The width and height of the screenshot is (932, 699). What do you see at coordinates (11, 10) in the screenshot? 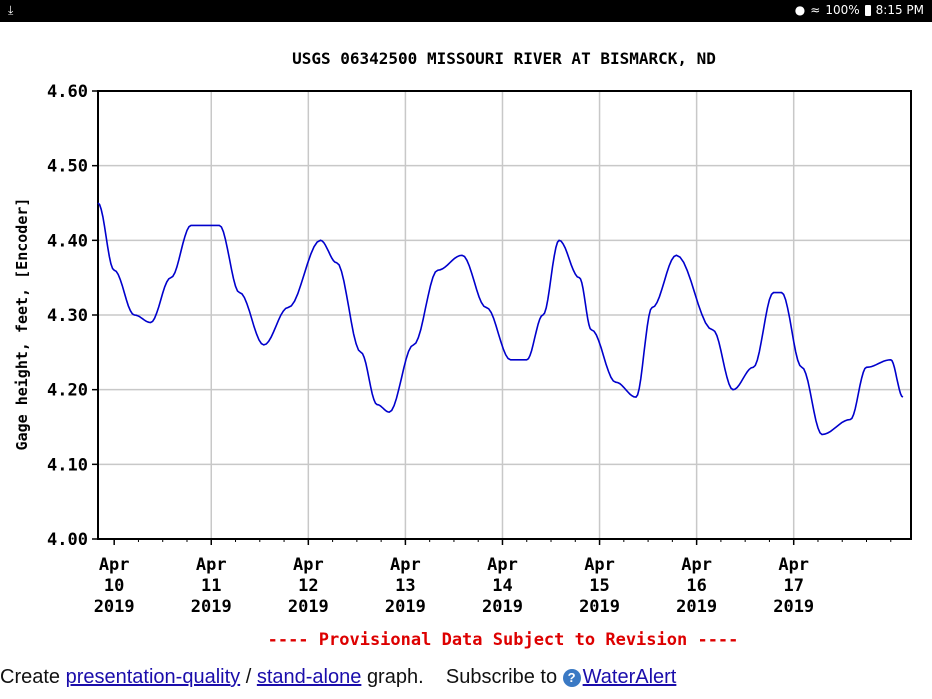
I see `download-arrow-icon: ⤓` at bounding box center [11, 10].